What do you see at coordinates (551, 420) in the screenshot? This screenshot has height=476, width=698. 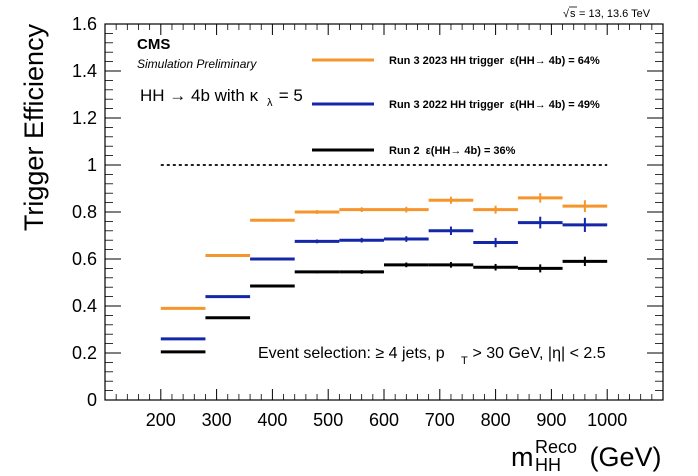 I see `x-tick-label: 900` at bounding box center [551, 420].